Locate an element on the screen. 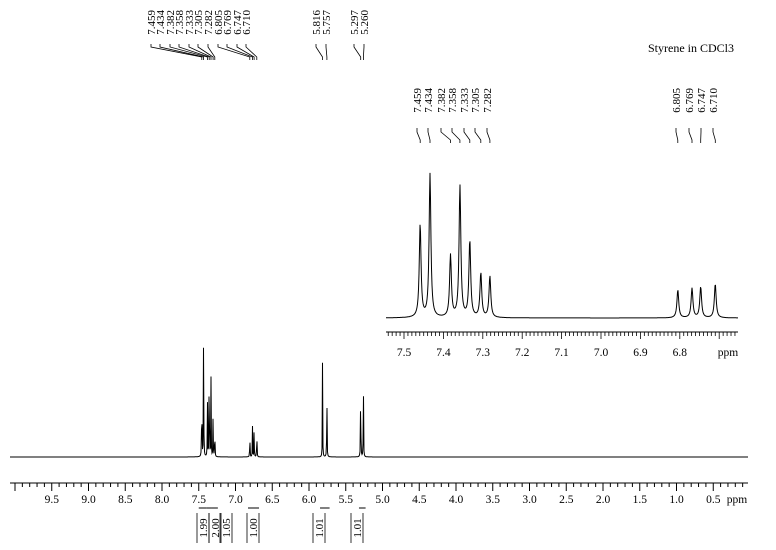 The width and height of the screenshot is (776, 550). main-peak-label: 7.358 is located at coordinates (180, 22).